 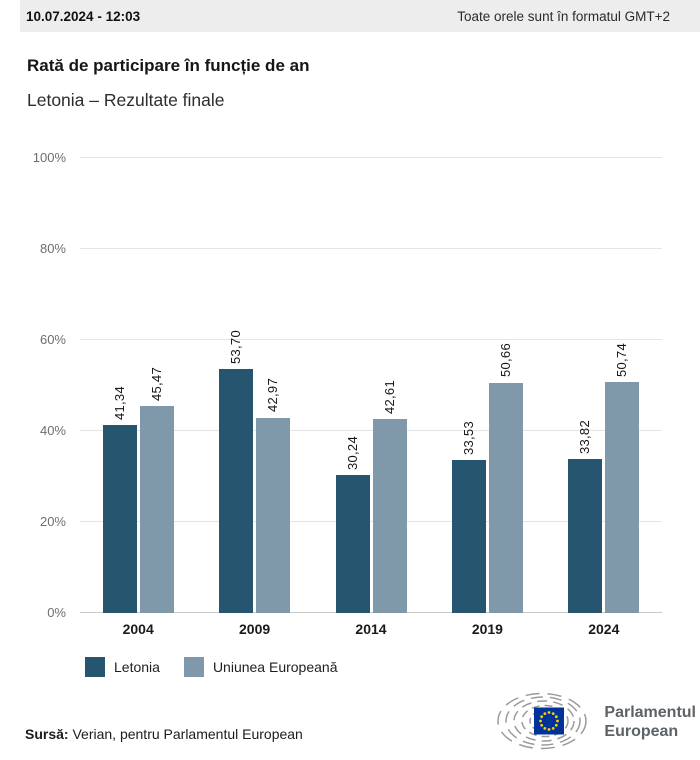 I want to click on bar-2009-ue, so click(x=273, y=515).